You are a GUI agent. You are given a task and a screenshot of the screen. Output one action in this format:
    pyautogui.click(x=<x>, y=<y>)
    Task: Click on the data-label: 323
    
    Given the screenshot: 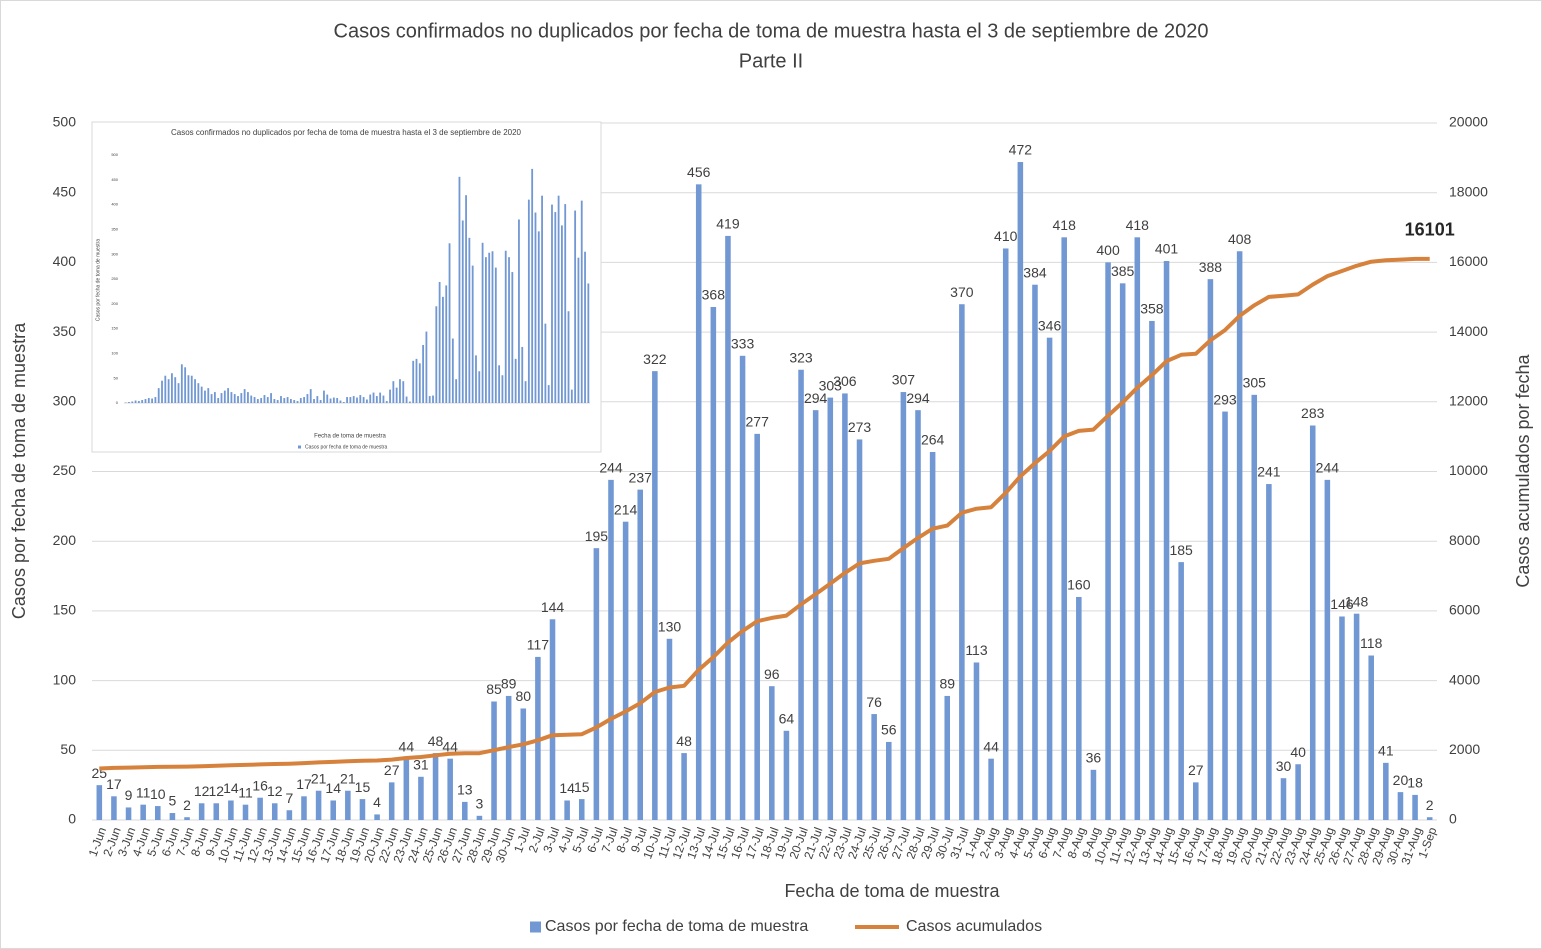 What is the action you would take?
    pyautogui.click(x=801, y=357)
    